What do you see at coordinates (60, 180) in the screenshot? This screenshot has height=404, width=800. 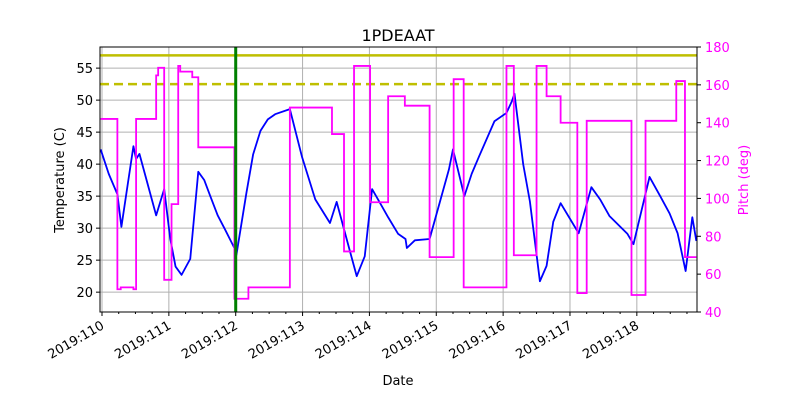 I see `y-axis-label: Temperature (C)` at bounding box center [60, 180].